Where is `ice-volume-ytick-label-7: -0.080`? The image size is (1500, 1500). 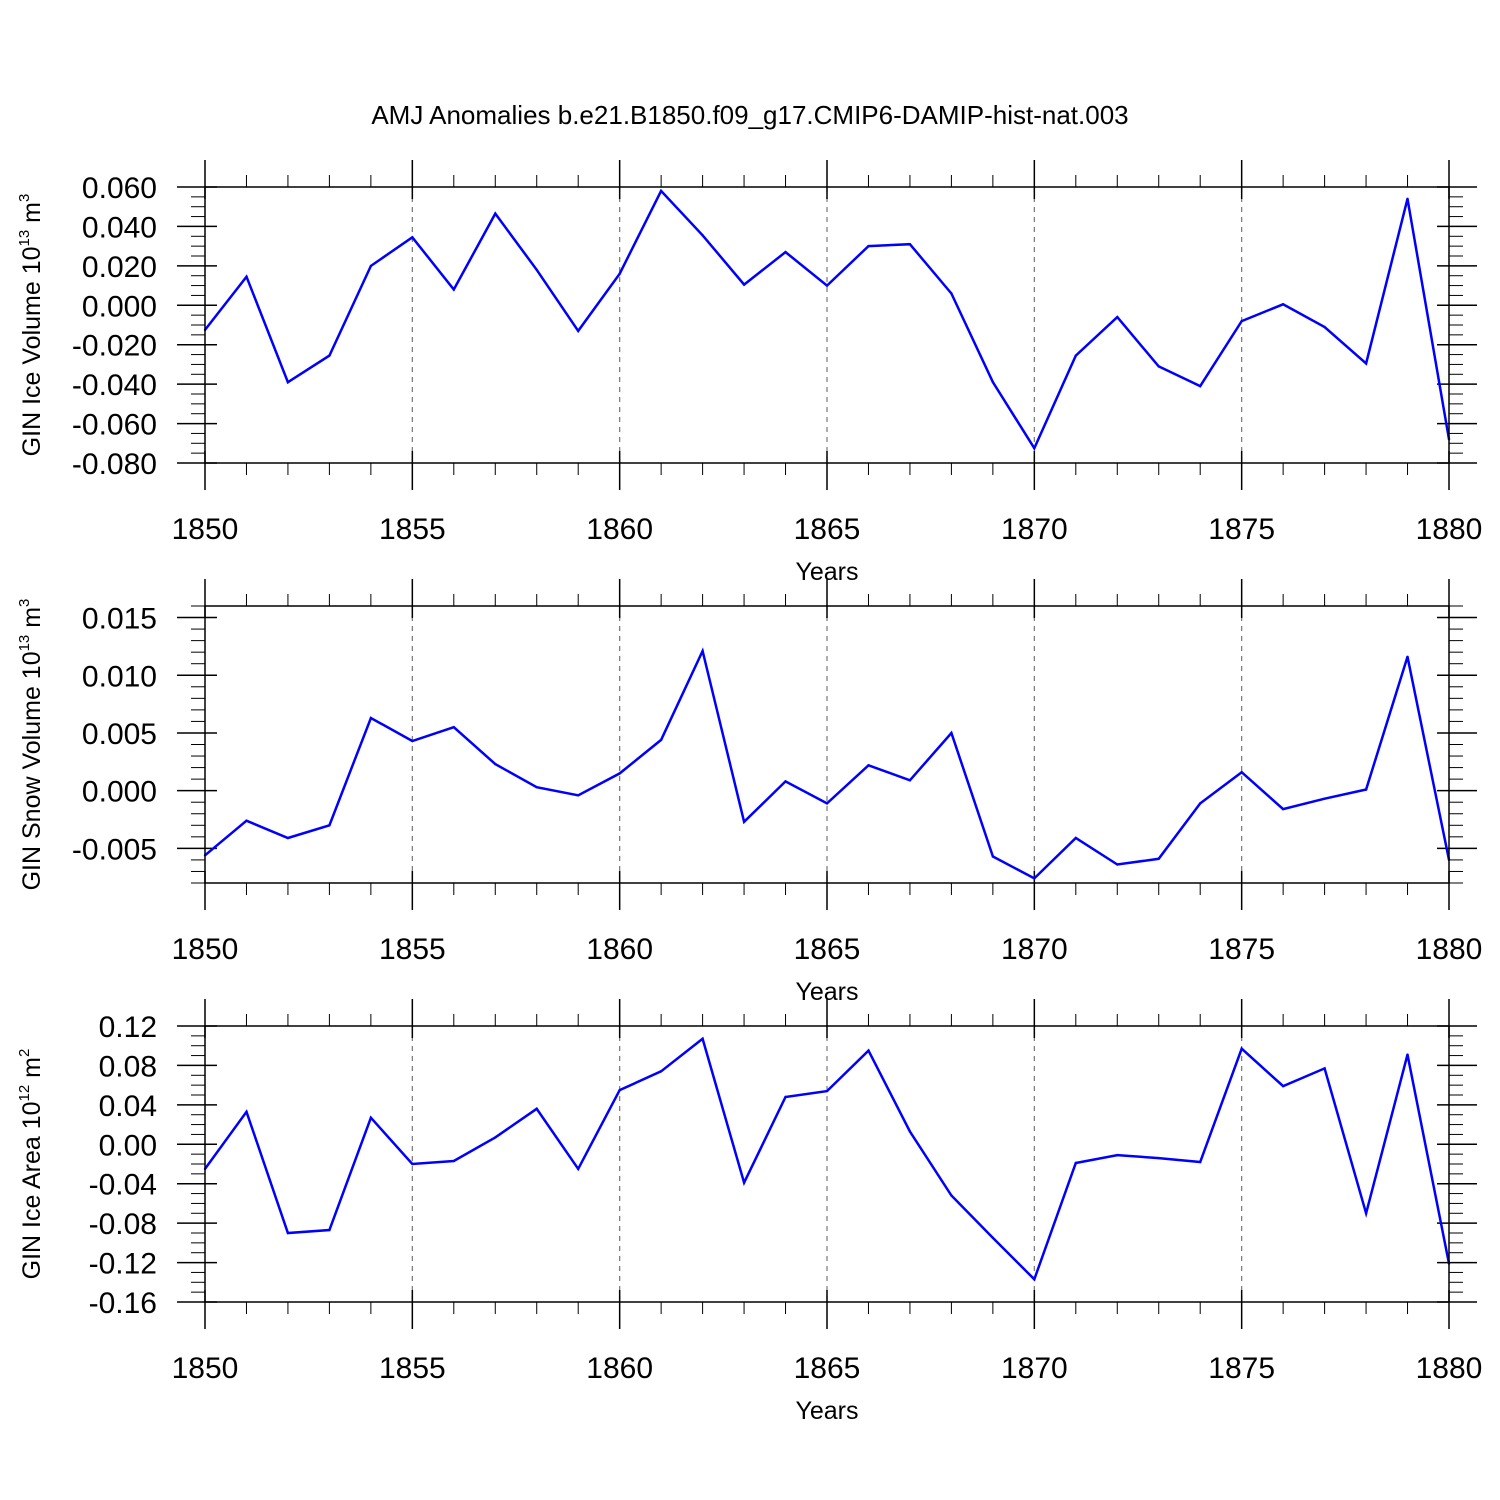
ice-volume-ytick-label-7: -0.080 is located at coordinates (114, 464).